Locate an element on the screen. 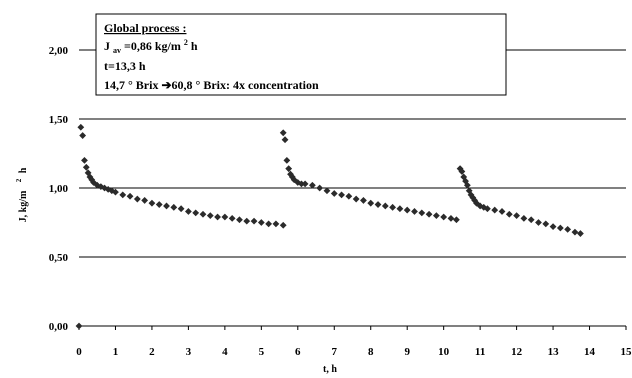  x-tick-label: 11 is located at coordinates (480, 352).